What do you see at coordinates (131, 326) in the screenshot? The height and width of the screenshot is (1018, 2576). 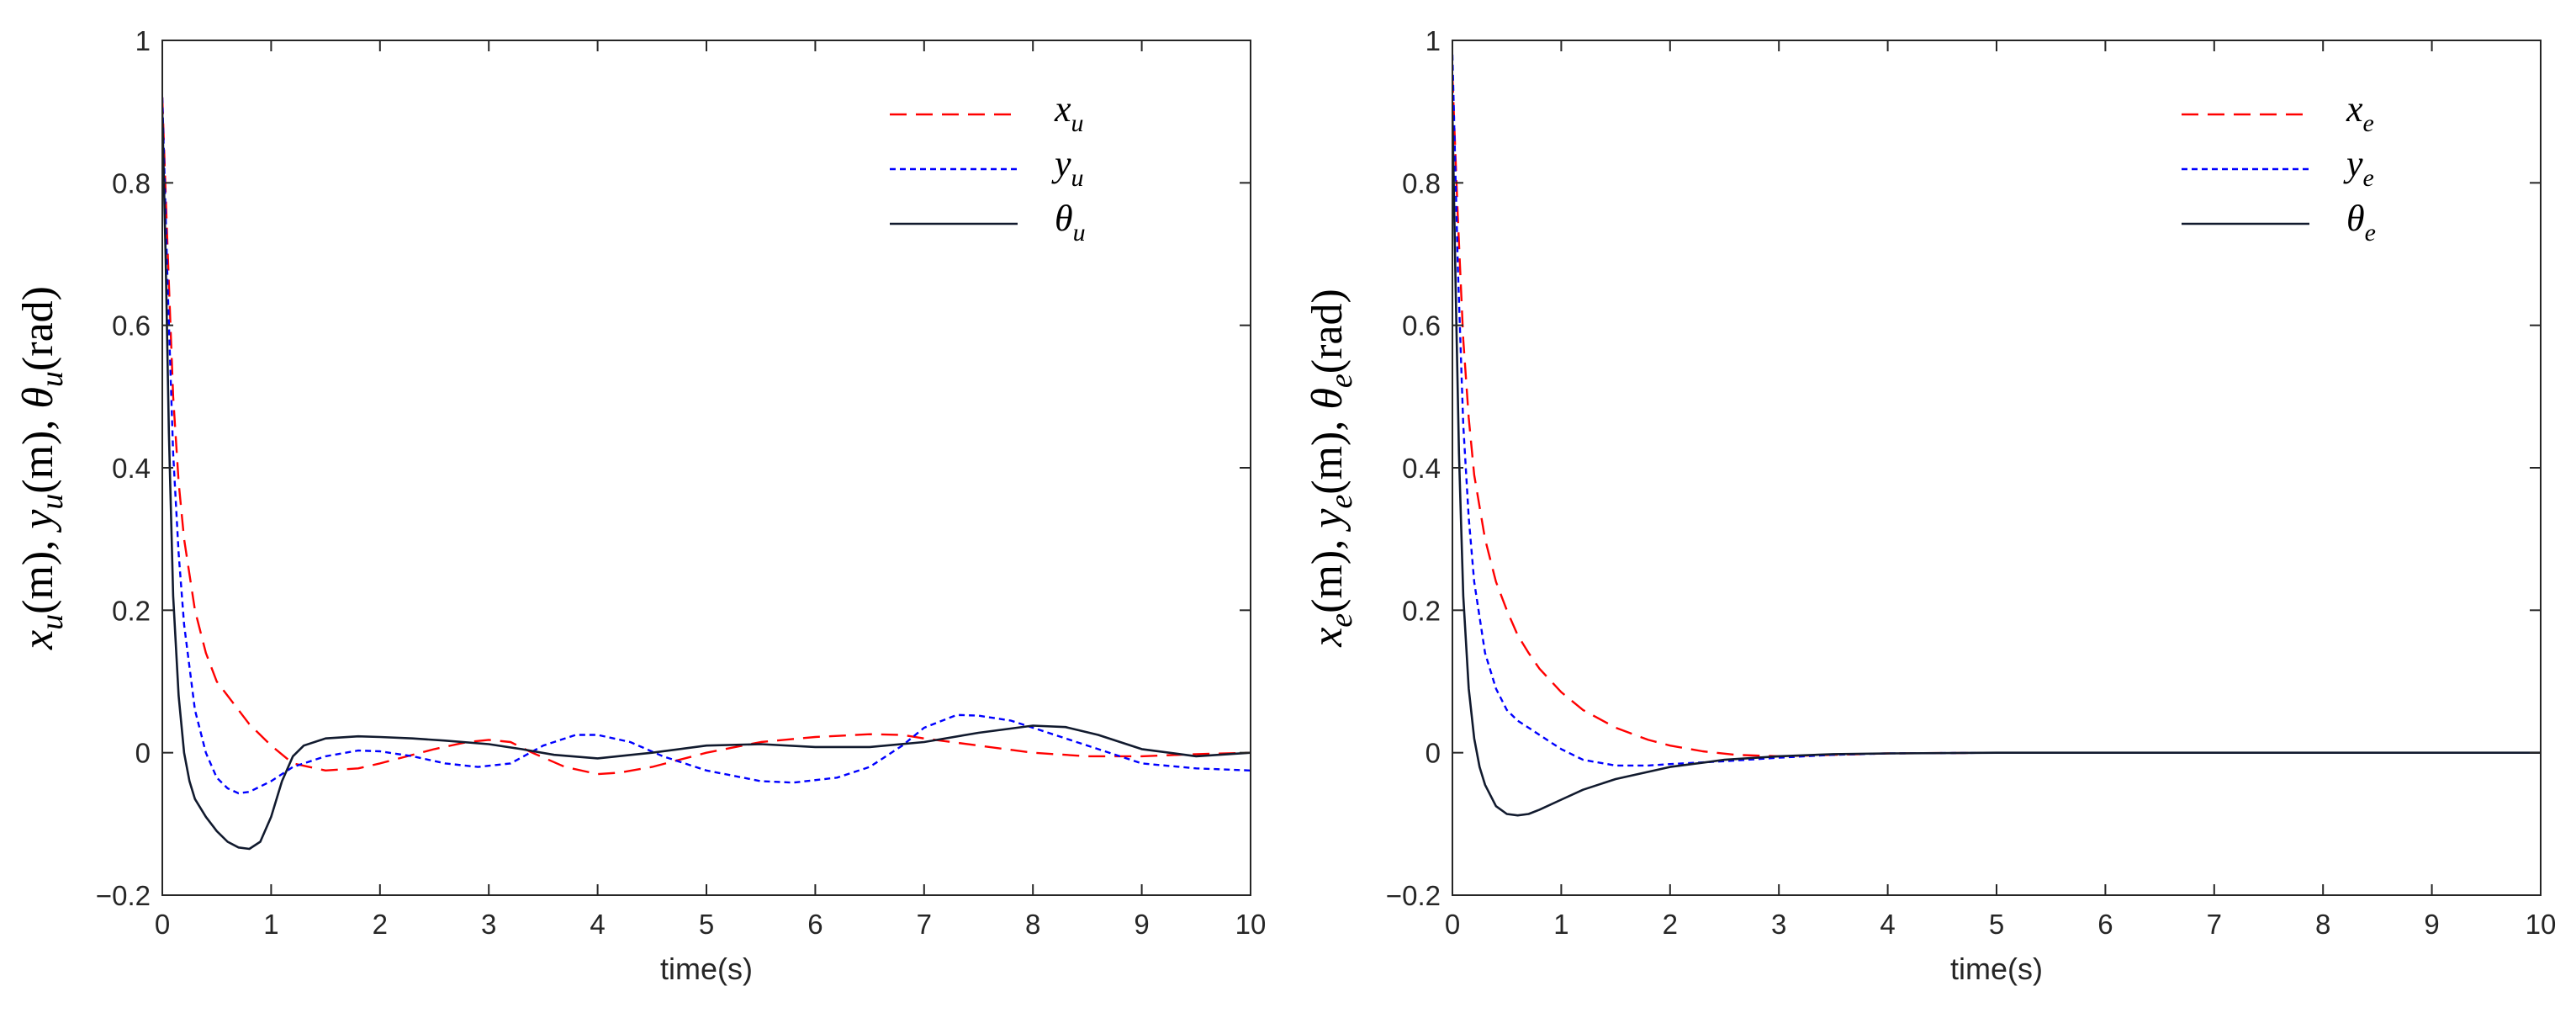 I see `left-y-tick-label: 0.6` at bounding box center [131, 326].